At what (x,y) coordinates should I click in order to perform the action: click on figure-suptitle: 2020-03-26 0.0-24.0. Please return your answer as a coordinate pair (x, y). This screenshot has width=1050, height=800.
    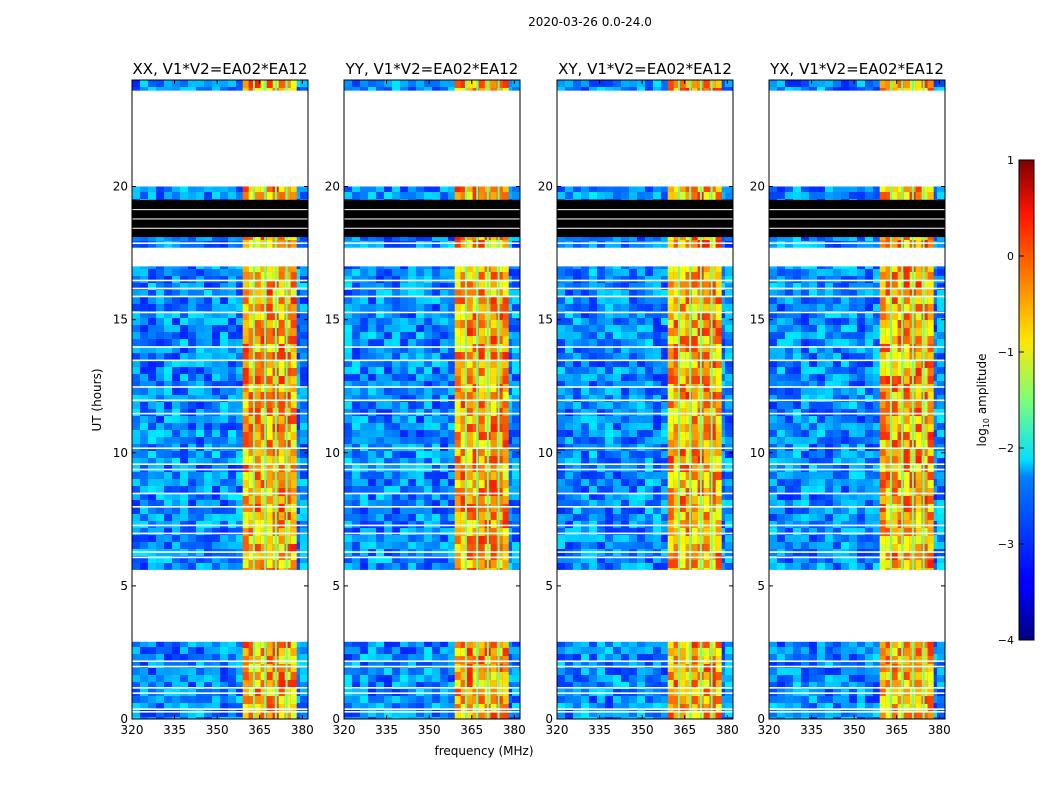
    Looking at the image, I should click on (590, 22).